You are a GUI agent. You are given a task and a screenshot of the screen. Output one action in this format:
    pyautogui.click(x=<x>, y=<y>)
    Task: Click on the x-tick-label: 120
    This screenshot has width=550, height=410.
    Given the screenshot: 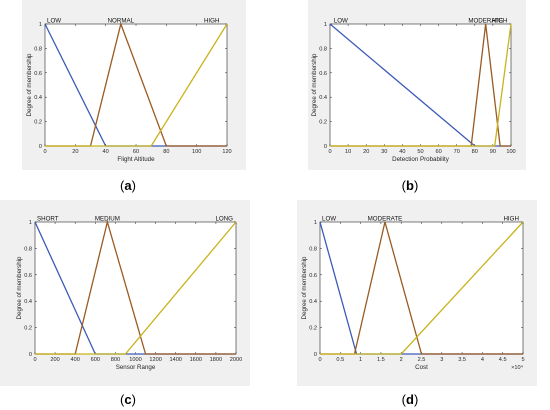 What is the action you would take?
    pyautogui.click(x=226, y=152)
    